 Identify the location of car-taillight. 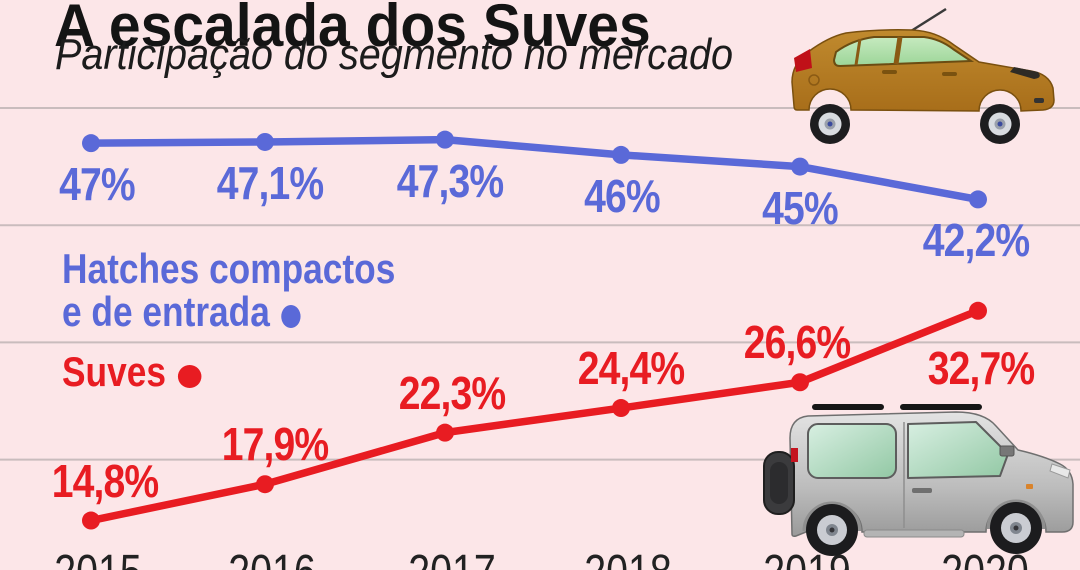
(803, 60).